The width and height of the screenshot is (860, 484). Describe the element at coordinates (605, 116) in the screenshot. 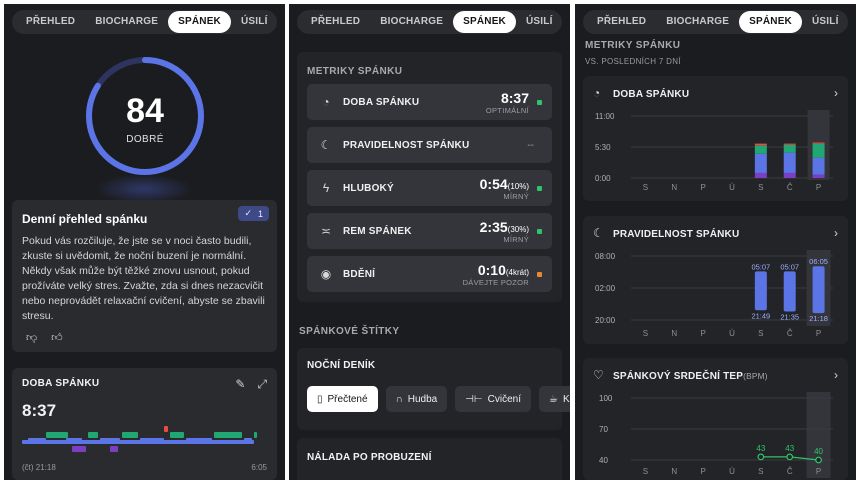

I see `y-tick-label: 11:00` at that location.